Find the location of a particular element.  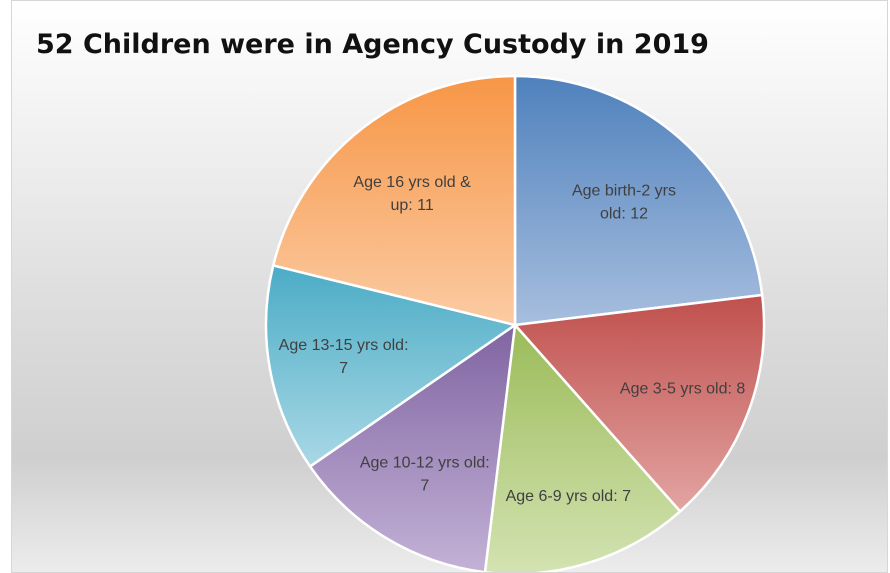

slice-label-6: Age 16 yrs old & up: 11 is located at coordinates (412, 194).